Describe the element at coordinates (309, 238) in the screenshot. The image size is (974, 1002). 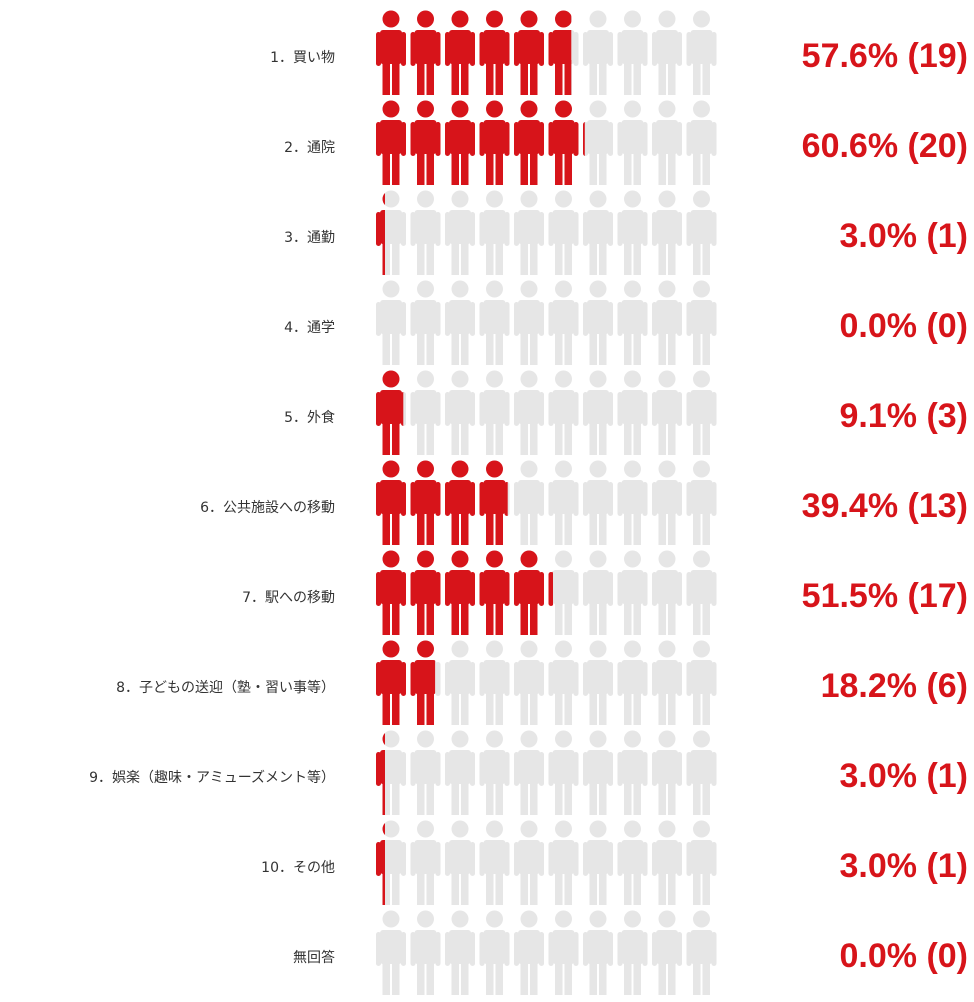
I see `category-label: 3．通勤` at that location.